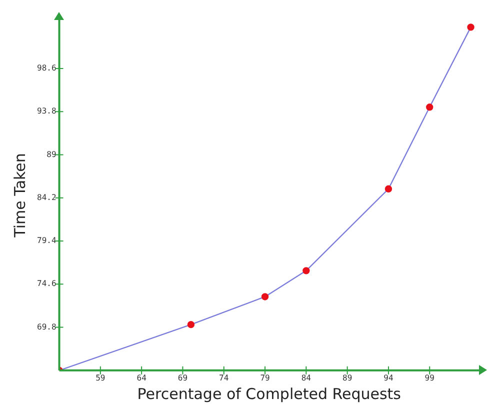 The height and width of the screenshot is (412, 501). I want to click on x-tick-label: 89, so click(347, 377).